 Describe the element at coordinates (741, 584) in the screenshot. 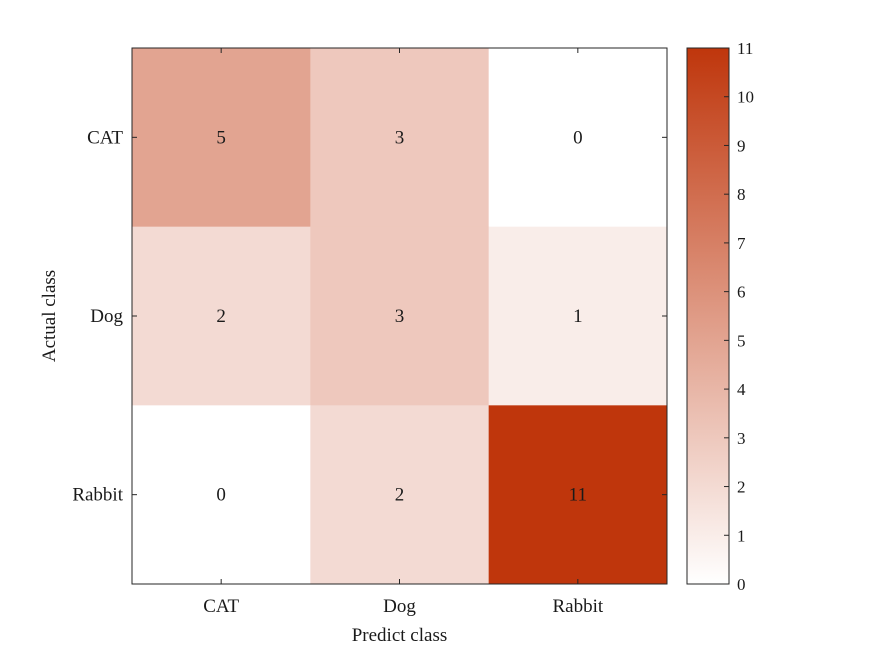

I see `colorbar-tick-label: 0` at that location.